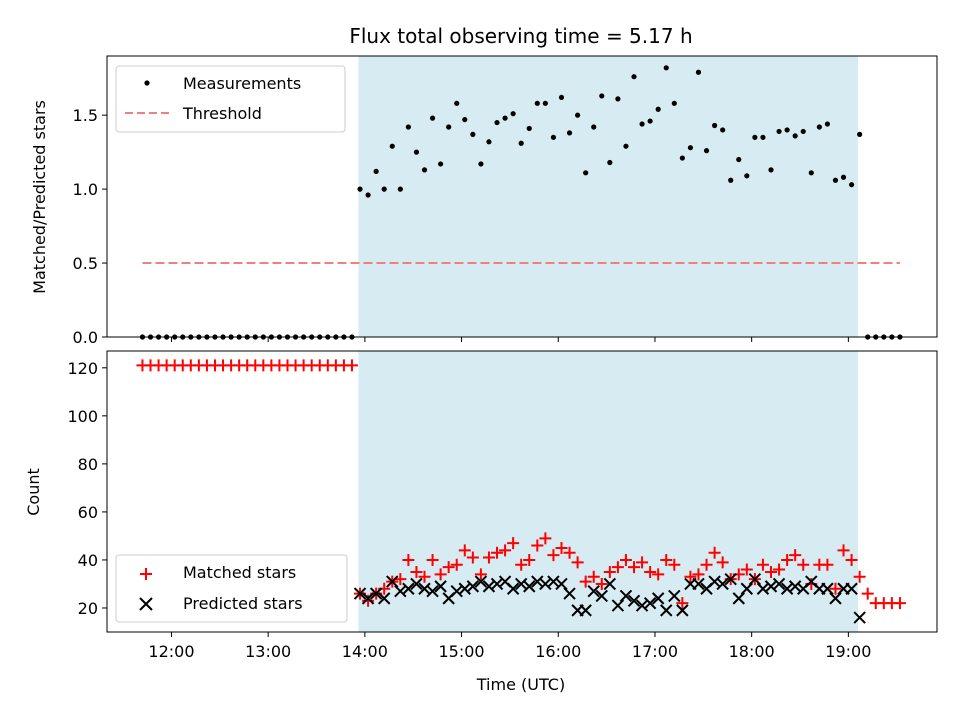  What do you see at coordinates (39, 197) in the screenshot?
I see `top-y-label: Matched/Predicted stars` at bounding box center [39, 197].